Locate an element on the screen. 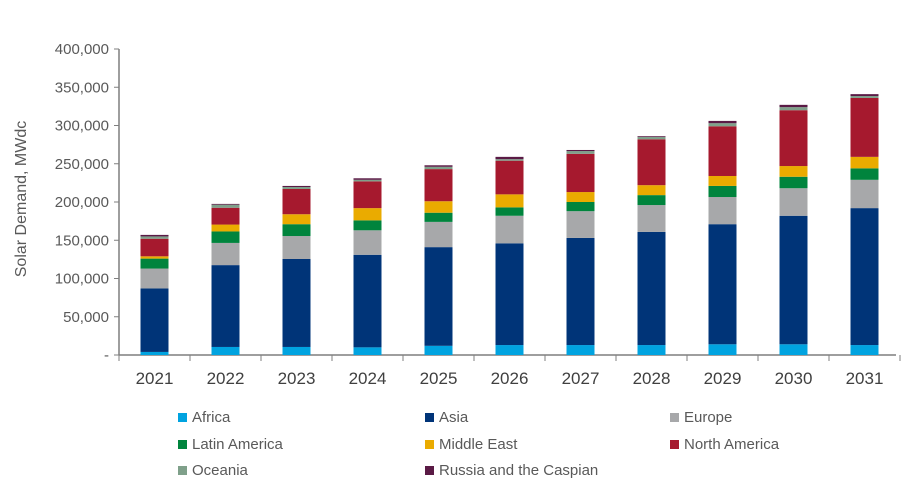 This screenshot has width=911, height=486. y-tick-label: 50,000 is located at coordinates (86, 317).